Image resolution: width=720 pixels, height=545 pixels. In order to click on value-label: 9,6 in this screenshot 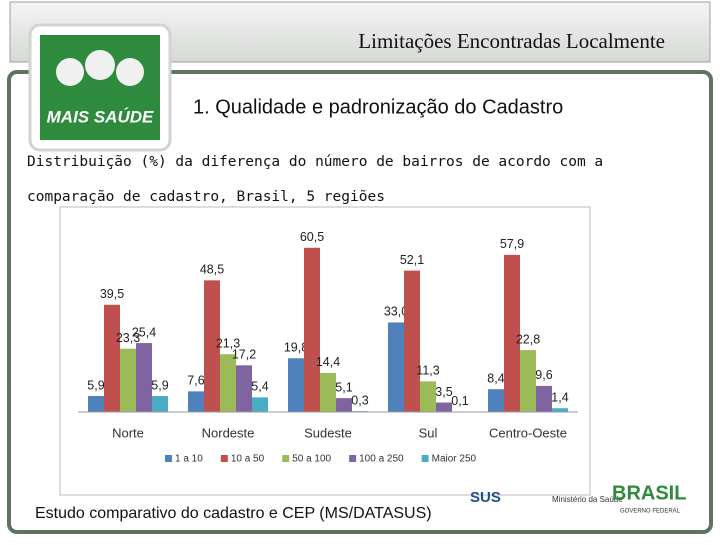, I will do `click(543, 375)`.